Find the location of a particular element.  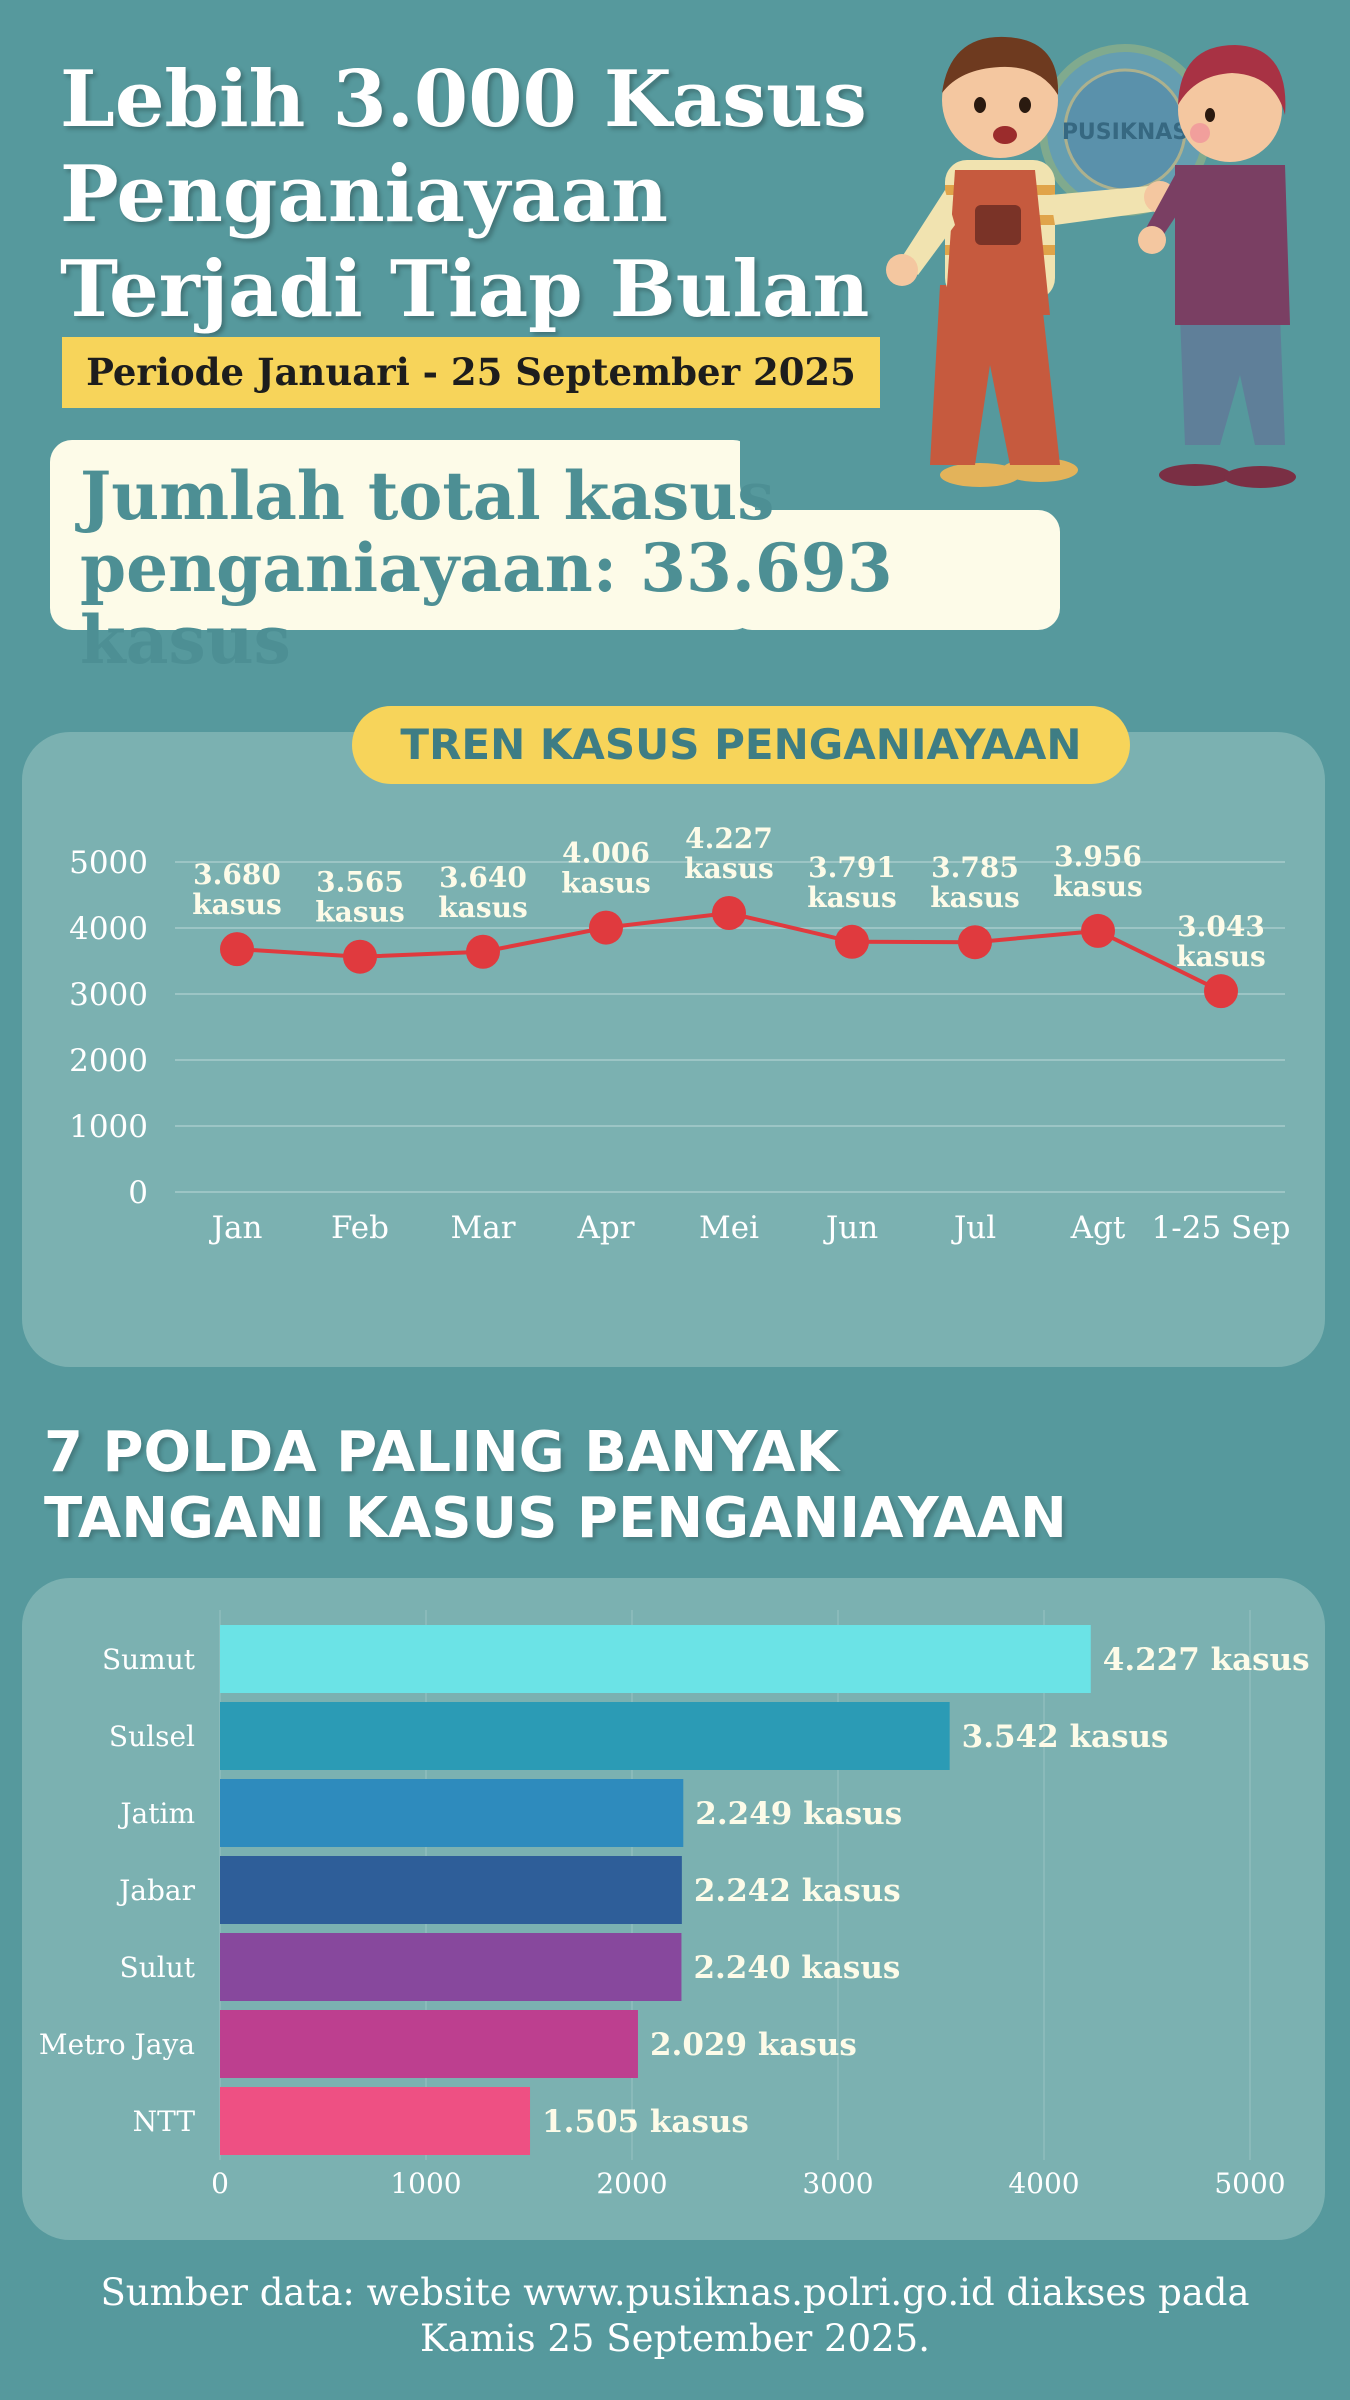

title-line-3: Terjadi Tiap Bulan is located at coordinates (465, 289).